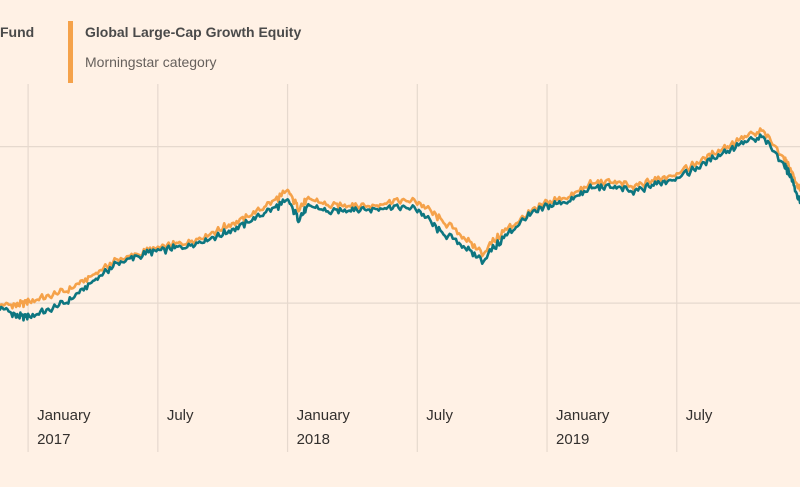  I want to click on legend-category-label: Global Large-Cap Growth Equity, so click(193, 32).